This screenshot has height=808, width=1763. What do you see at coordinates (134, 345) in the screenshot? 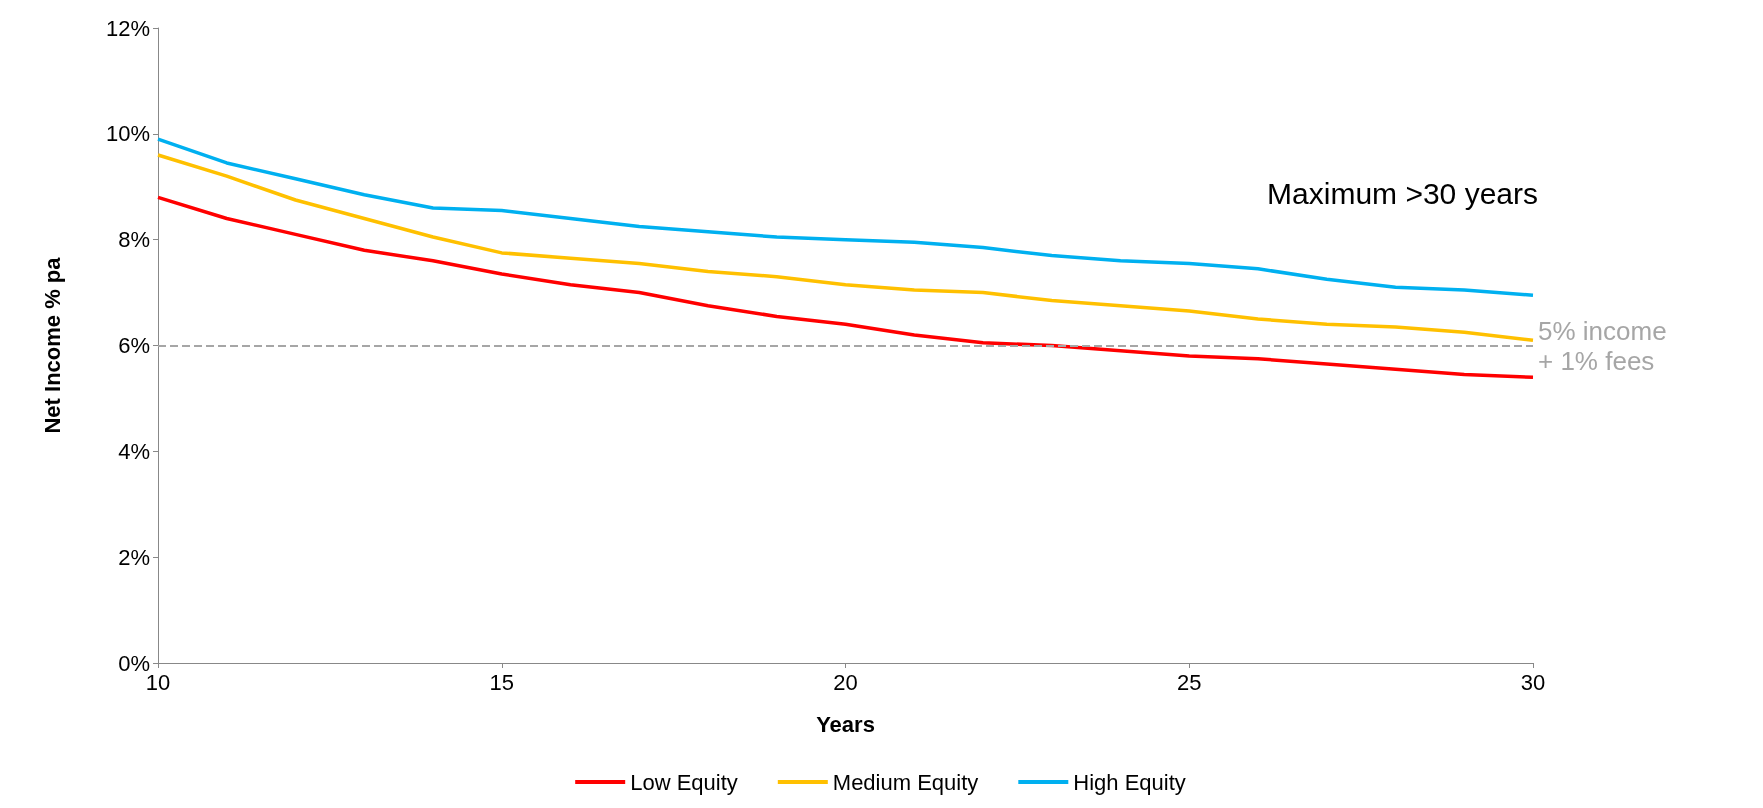
I see `y-tick-label: 6%` at bounding box center [134, 345].